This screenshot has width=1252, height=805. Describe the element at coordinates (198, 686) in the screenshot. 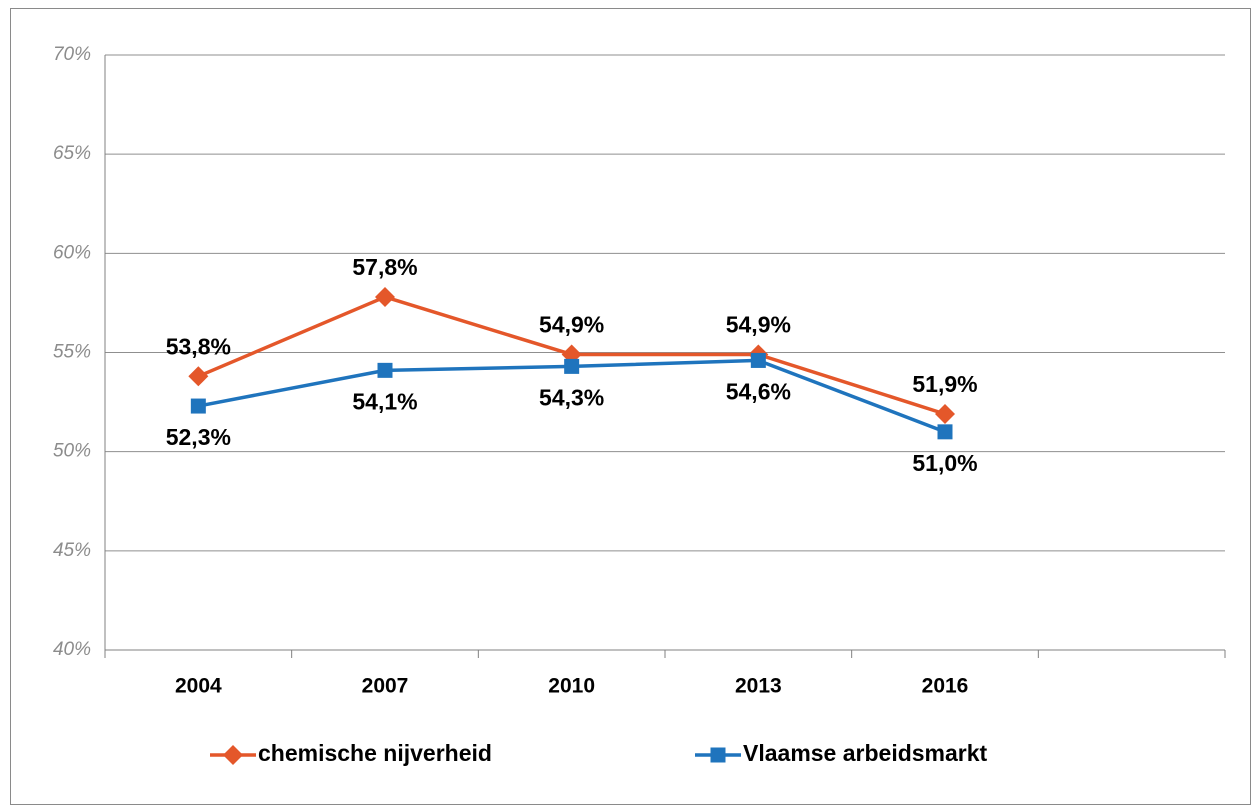

I see `x-tick-label: 2004` at that location.